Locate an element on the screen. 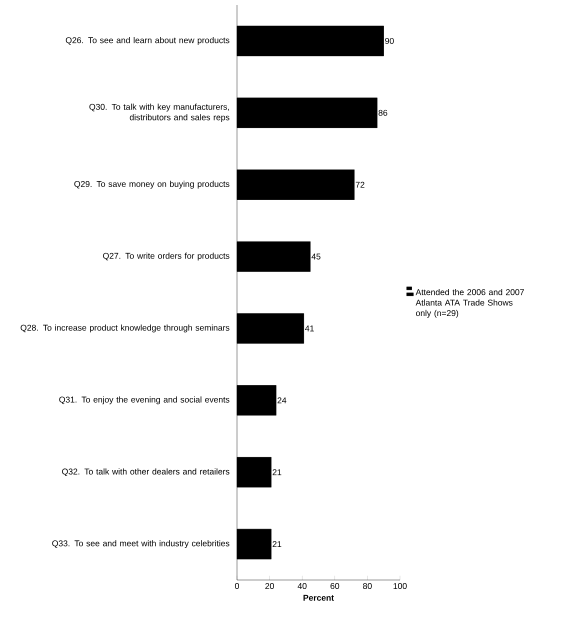  x-tick-label: 80 is located at coordinates (367, 586).